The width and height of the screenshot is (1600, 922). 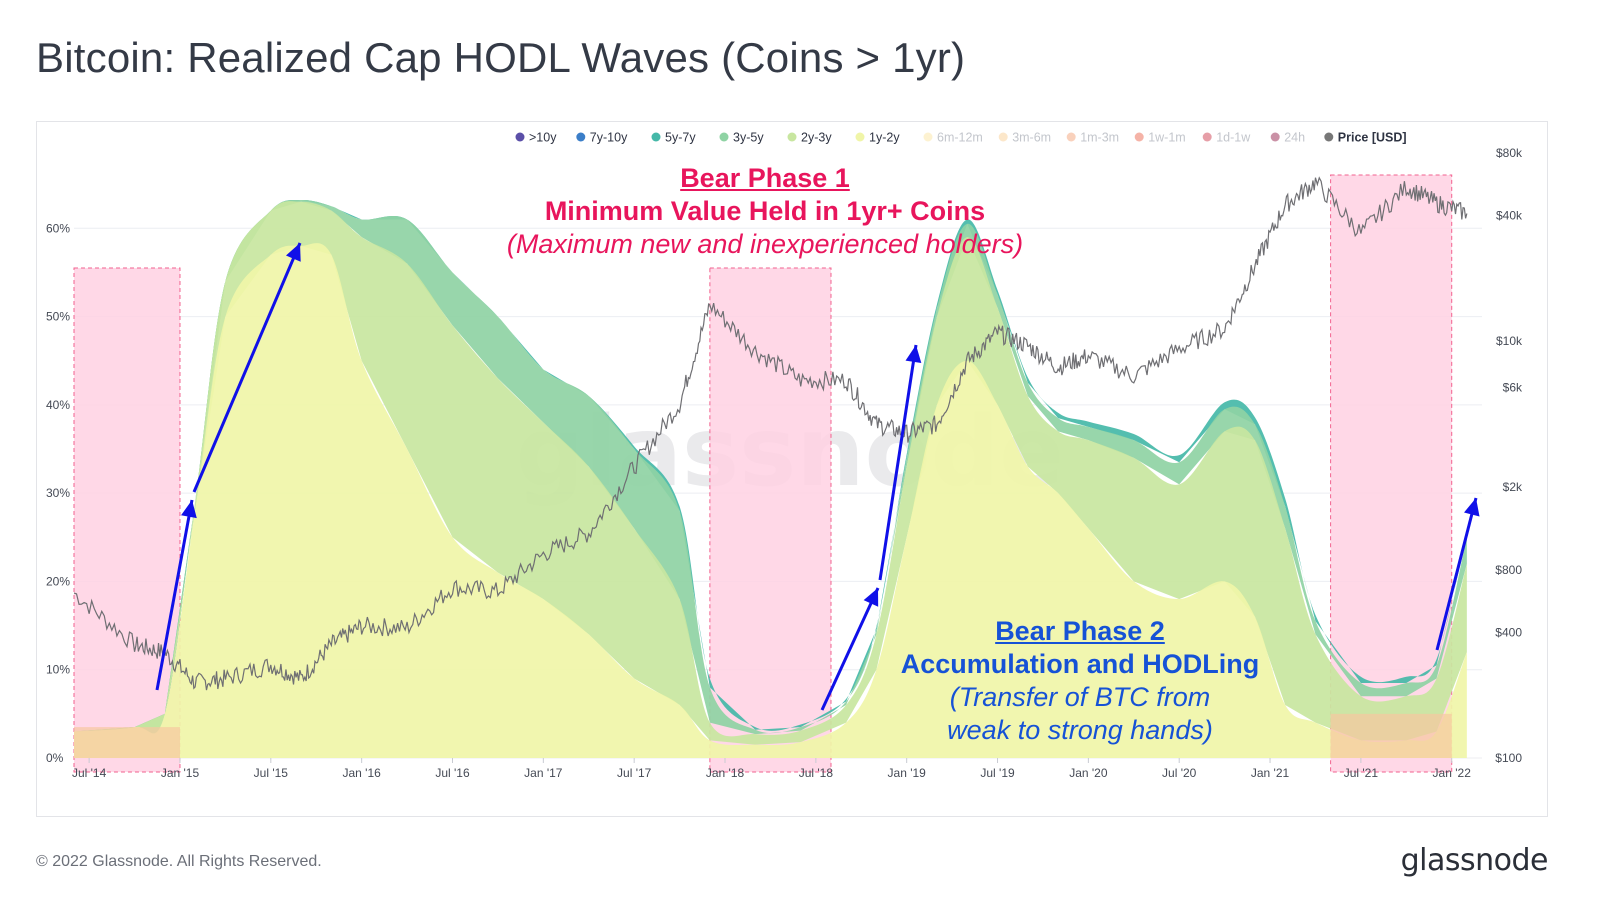 What do you see at coordinates (1513, 487) in the screenshot?
I see `y-right-tick-label: $2k` at bounding box center [1513, 487].